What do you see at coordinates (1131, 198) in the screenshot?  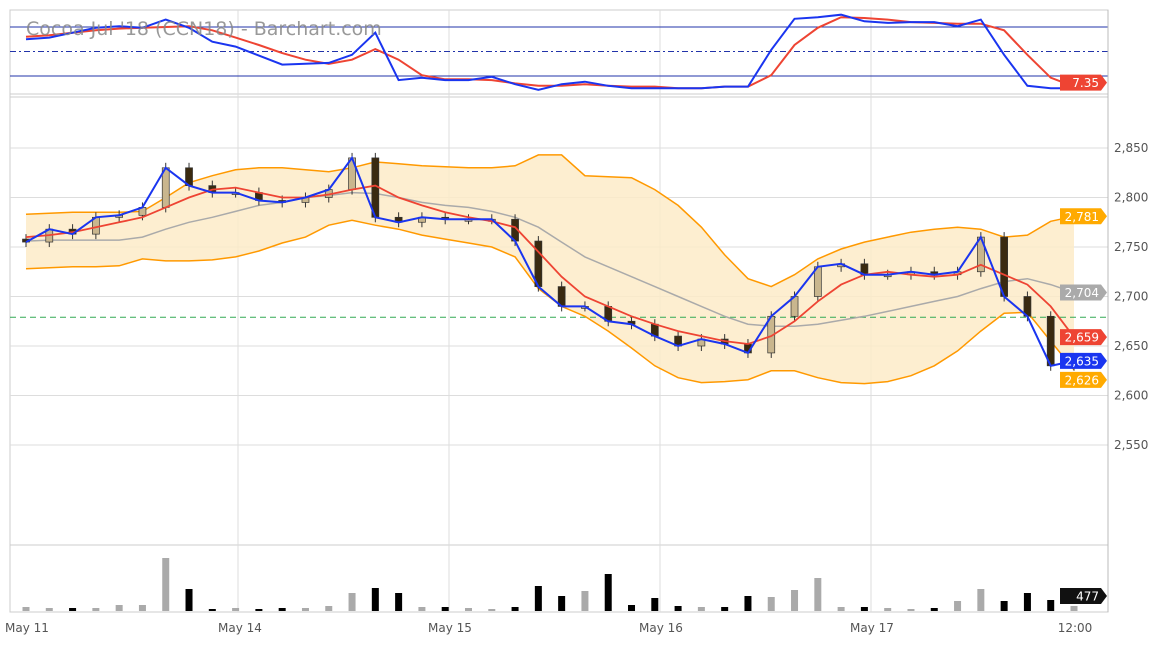 I see `price-tick-label: 2,800` at bounding box center [1131, 198].